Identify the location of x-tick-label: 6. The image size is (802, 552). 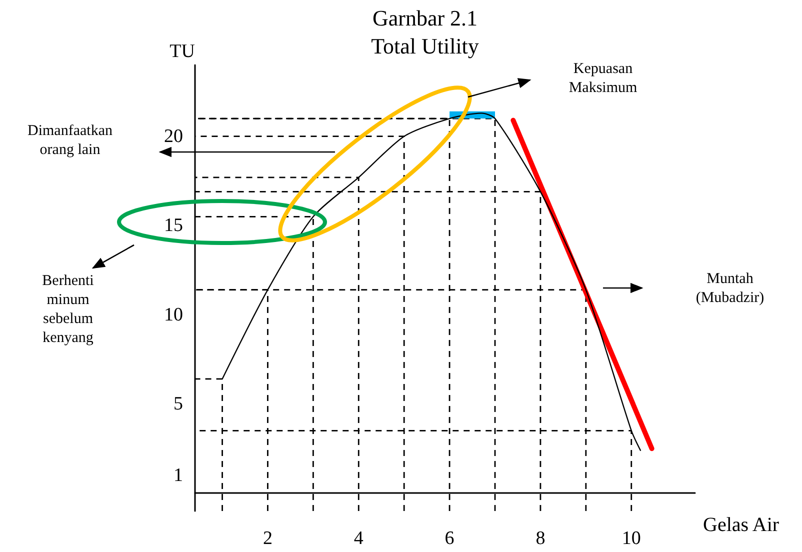
(449, 538).